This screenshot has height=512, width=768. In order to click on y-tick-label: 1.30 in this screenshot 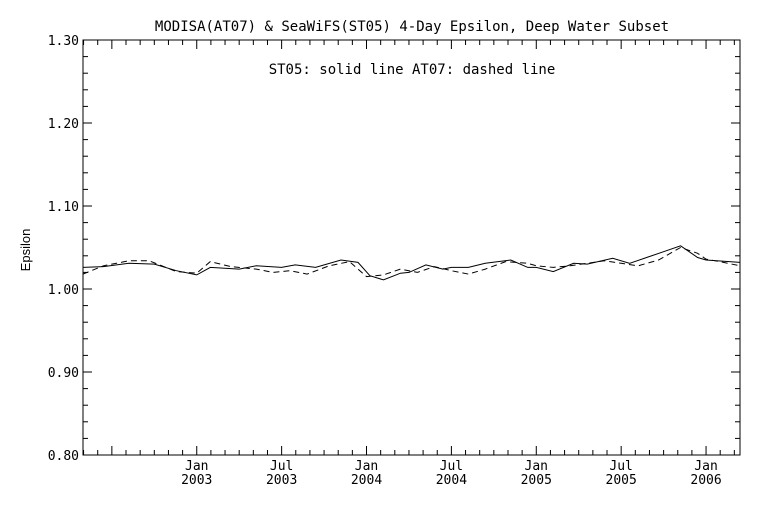, I will do `click(63, 41)`.